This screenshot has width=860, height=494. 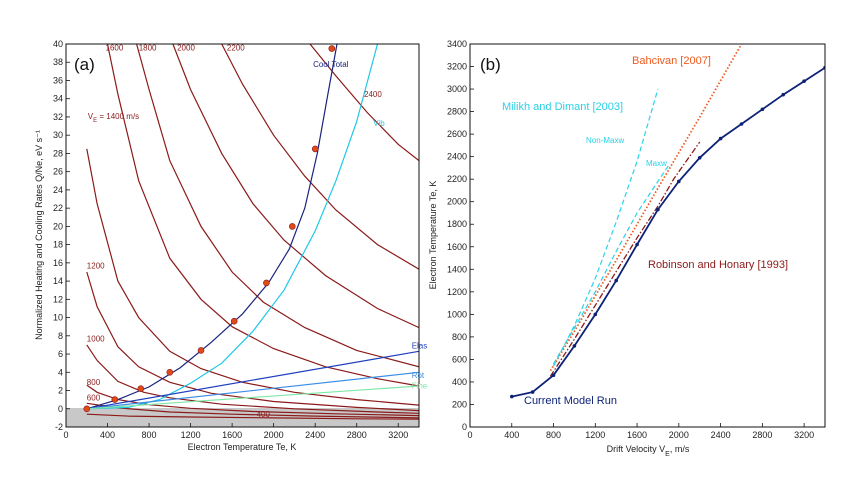 I want to click on series-line-milikh-and-dimant-2003-non-maxw, so click(x=605, y=227).